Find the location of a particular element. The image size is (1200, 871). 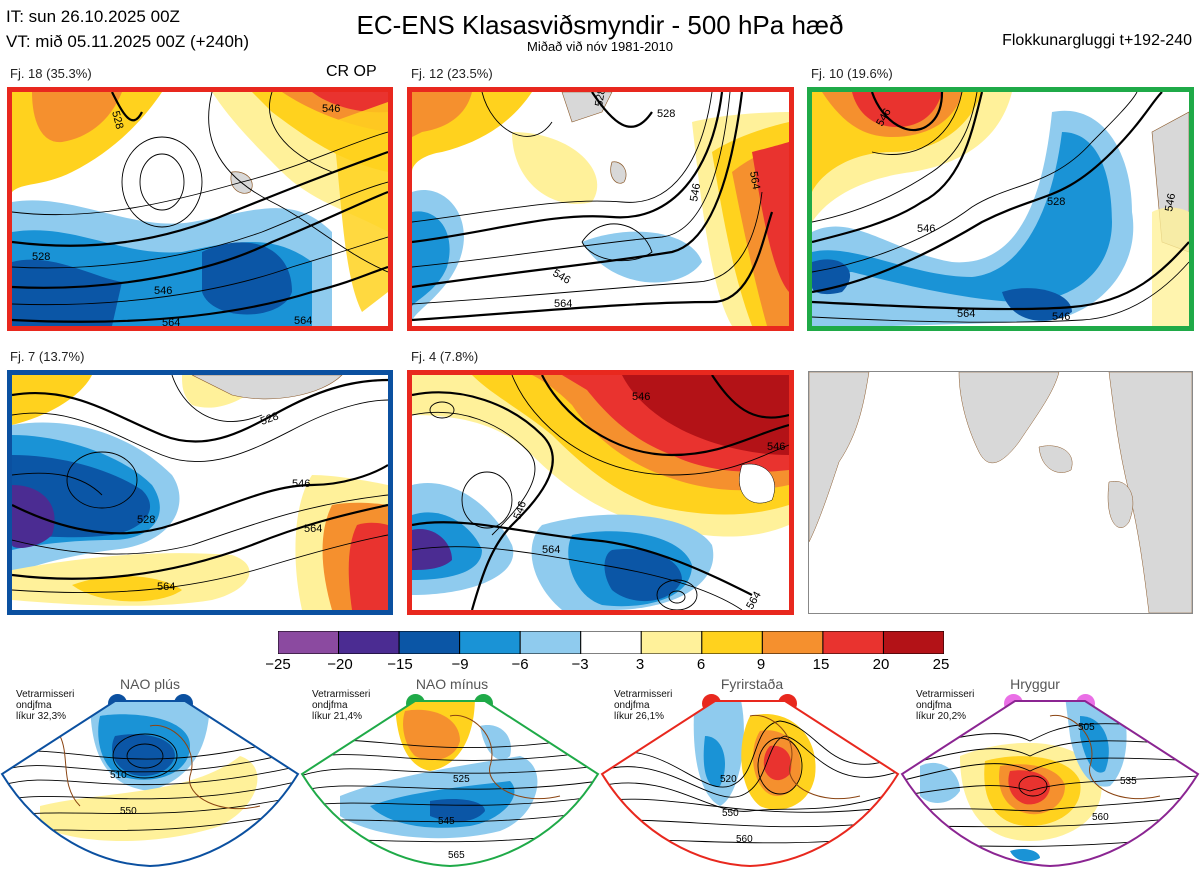

blank-map is located at coordinates (1000, 492).